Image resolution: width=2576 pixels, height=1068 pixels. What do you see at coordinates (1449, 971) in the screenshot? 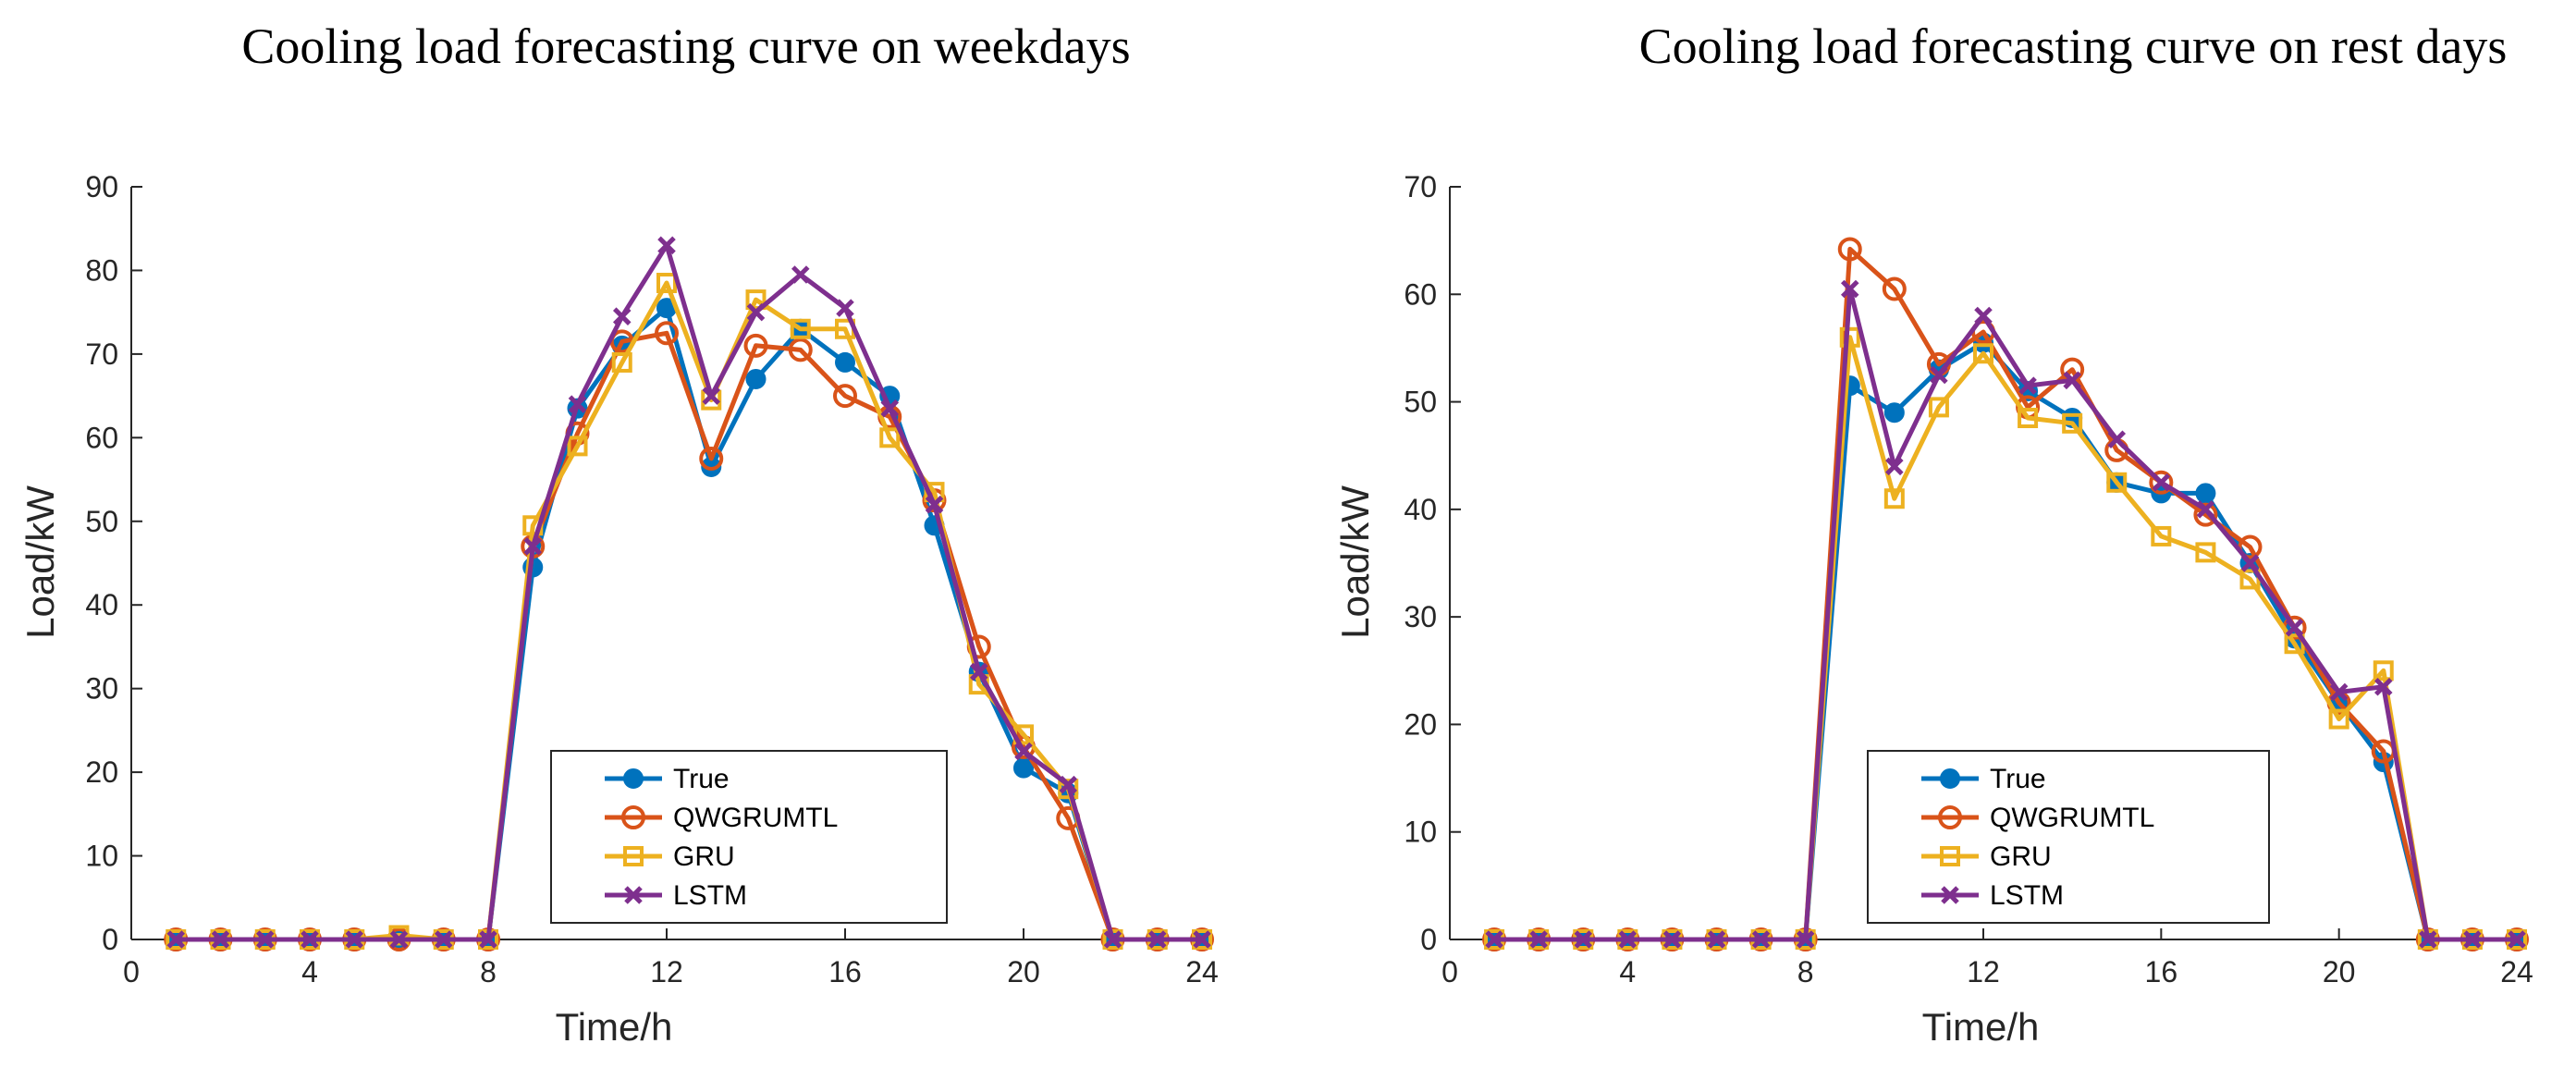
I see `x-tick-label: 0` at bounding box center [1449, 971].